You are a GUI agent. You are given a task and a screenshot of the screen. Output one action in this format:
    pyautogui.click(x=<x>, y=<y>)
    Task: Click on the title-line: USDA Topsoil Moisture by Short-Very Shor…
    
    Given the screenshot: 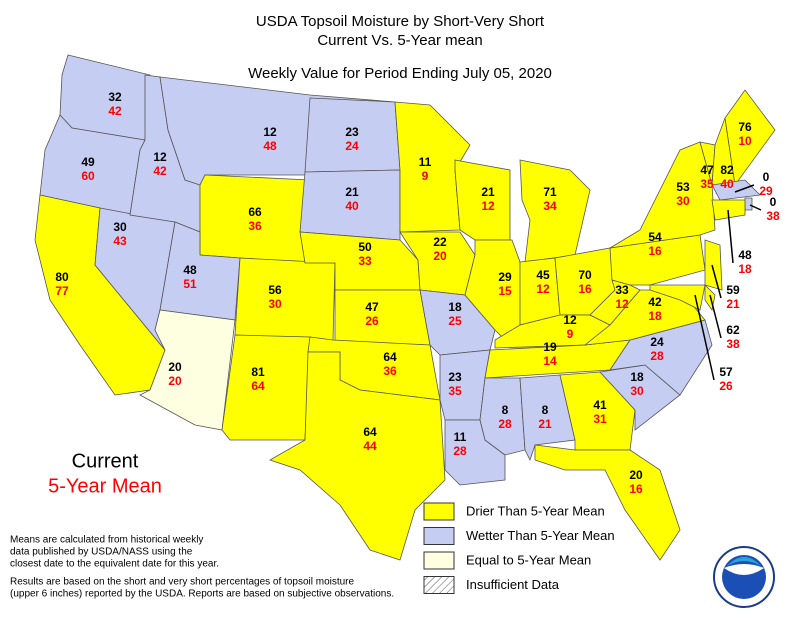 What is the action you would take?
    pyautogui.click(x=400, y=21)
    